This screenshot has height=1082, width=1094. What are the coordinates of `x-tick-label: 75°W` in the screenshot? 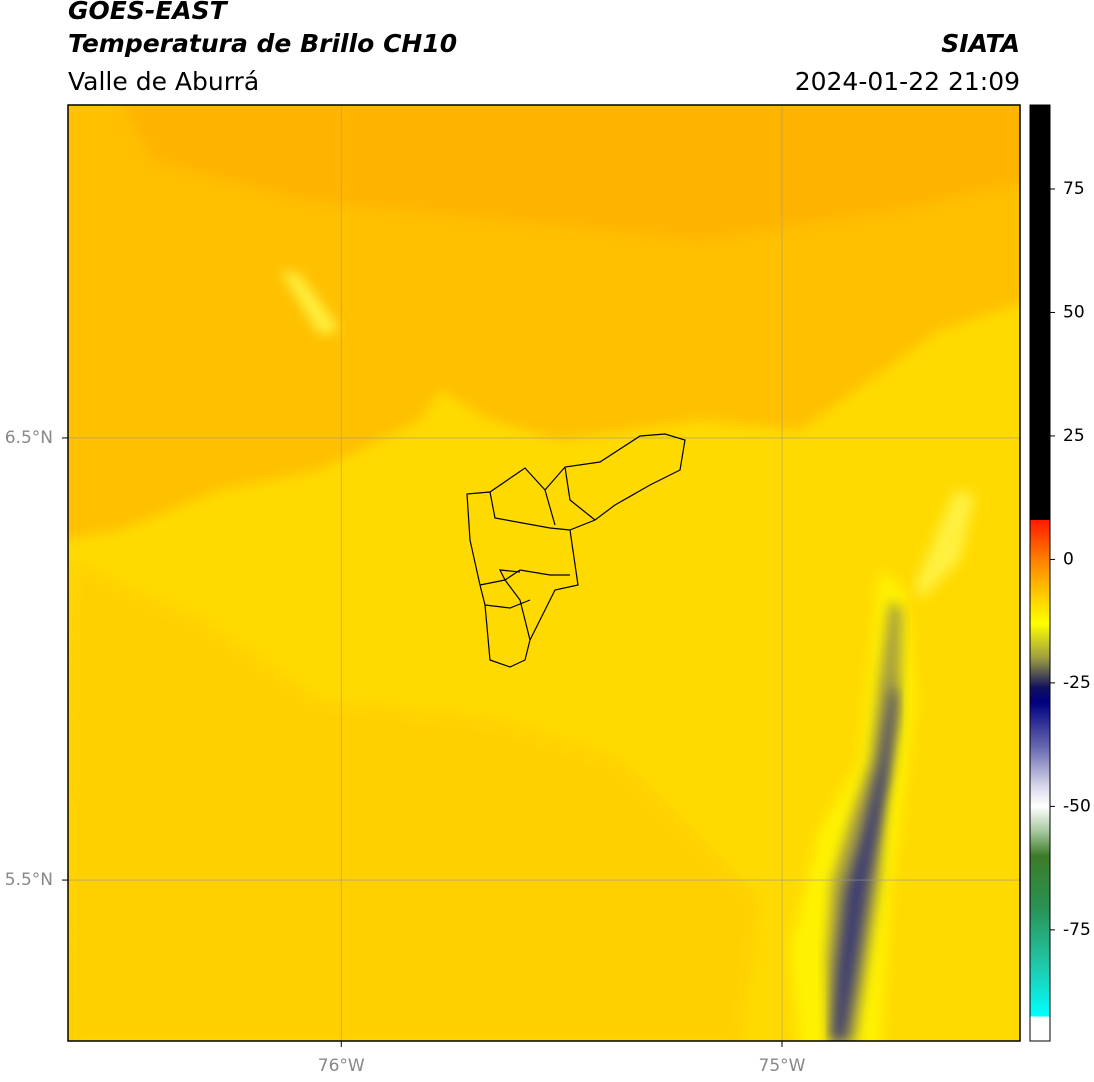 It's located at (782, 1066).